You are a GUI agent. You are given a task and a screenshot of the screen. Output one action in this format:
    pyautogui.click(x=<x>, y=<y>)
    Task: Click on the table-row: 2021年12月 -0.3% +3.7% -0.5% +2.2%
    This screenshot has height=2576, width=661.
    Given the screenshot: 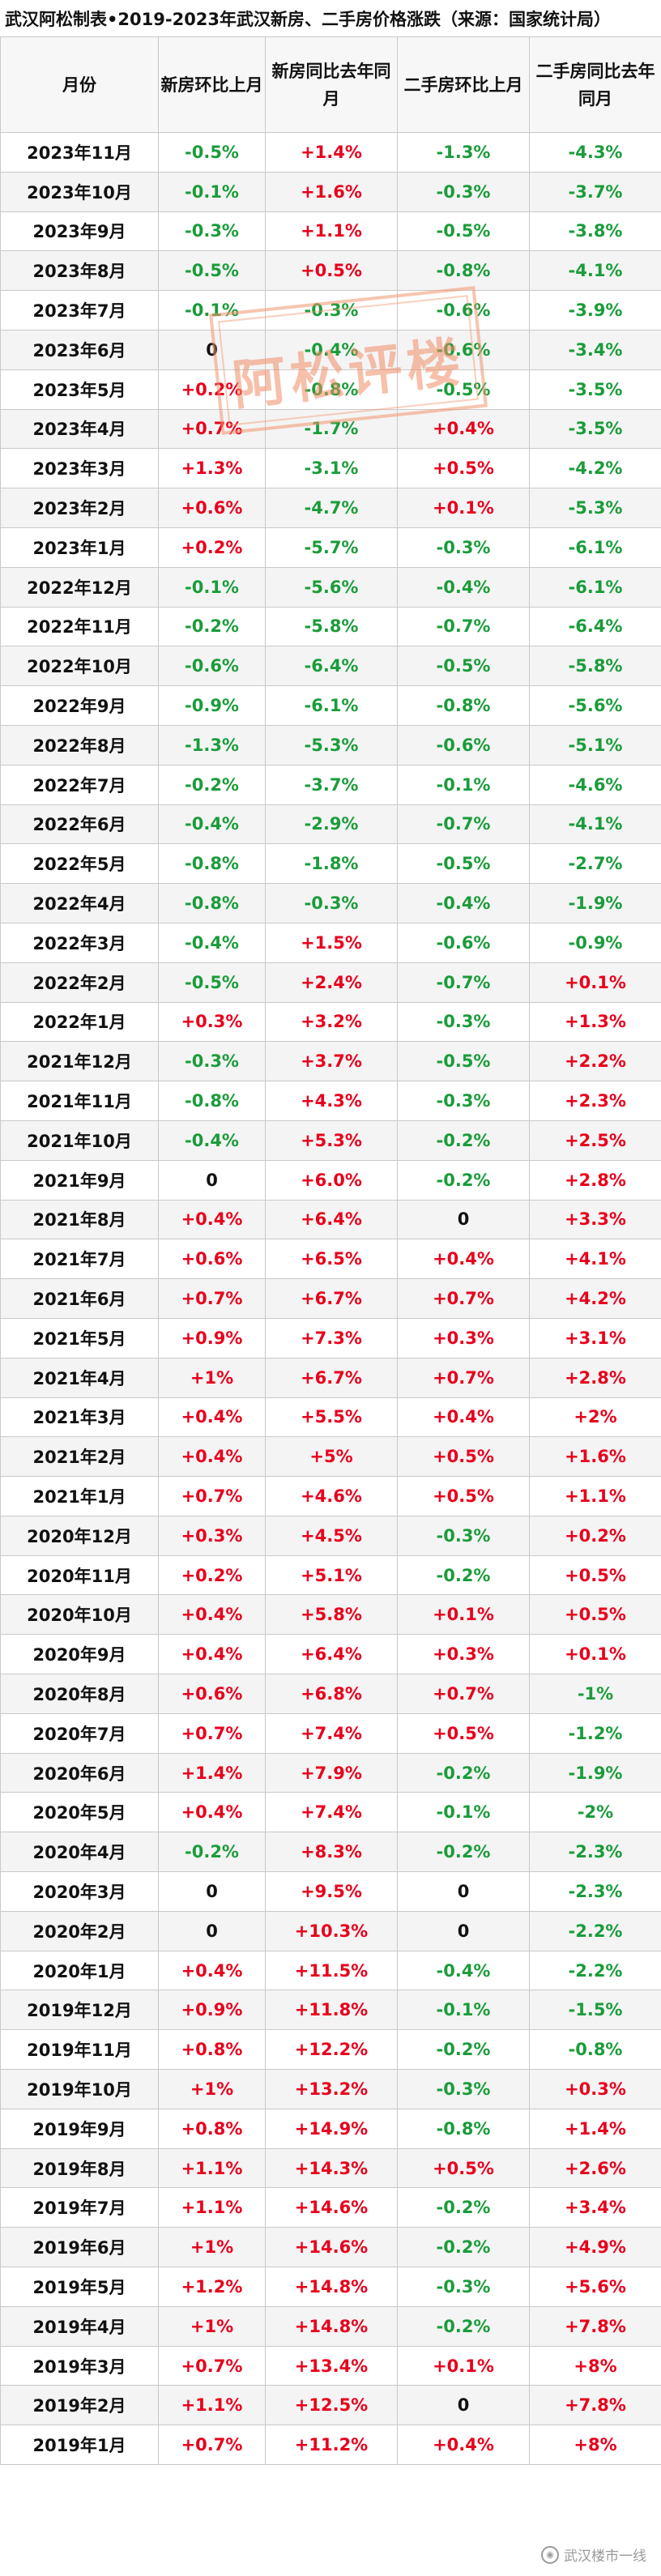 What is the action you would take?
    pyautogui.click(x=330, y=1061)
    